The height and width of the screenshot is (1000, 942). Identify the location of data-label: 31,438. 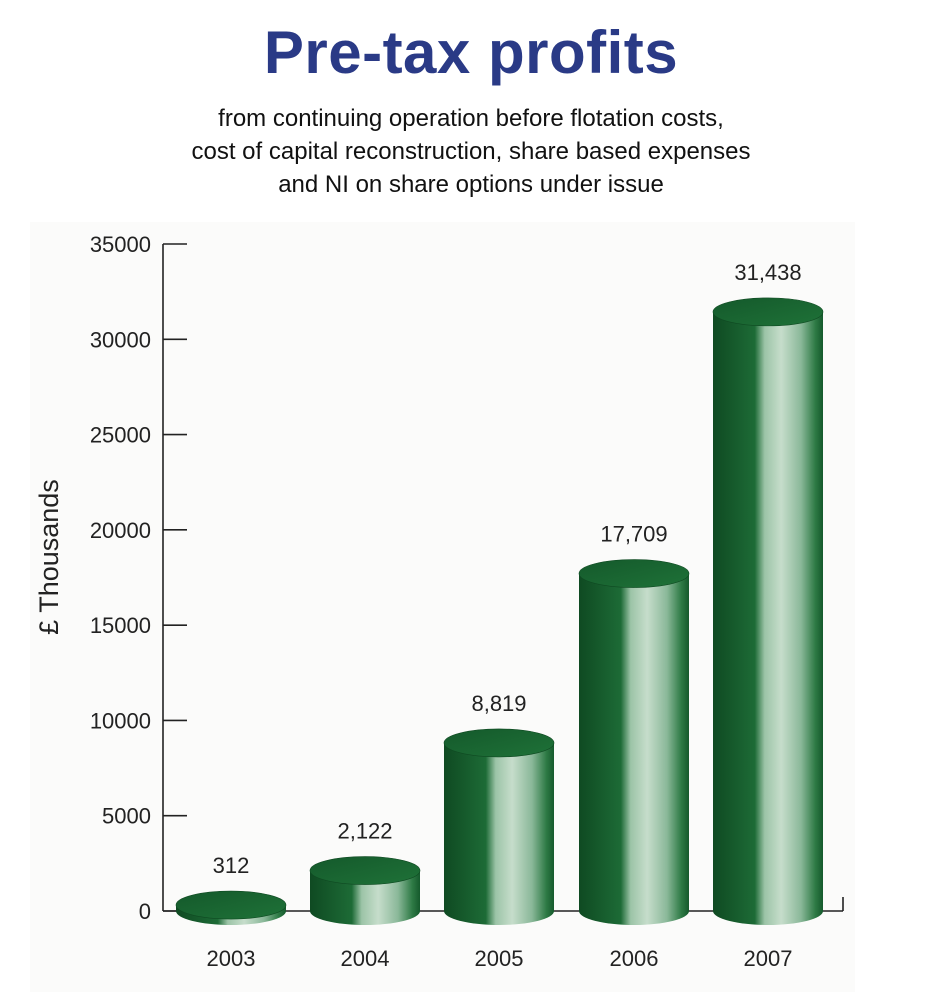
(767, 272).